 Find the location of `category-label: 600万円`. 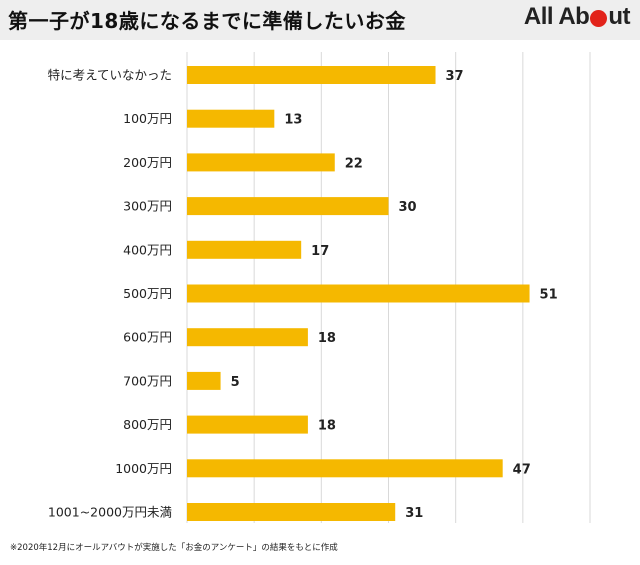

category-label: 600万円 is located at coordinates (147, 337).